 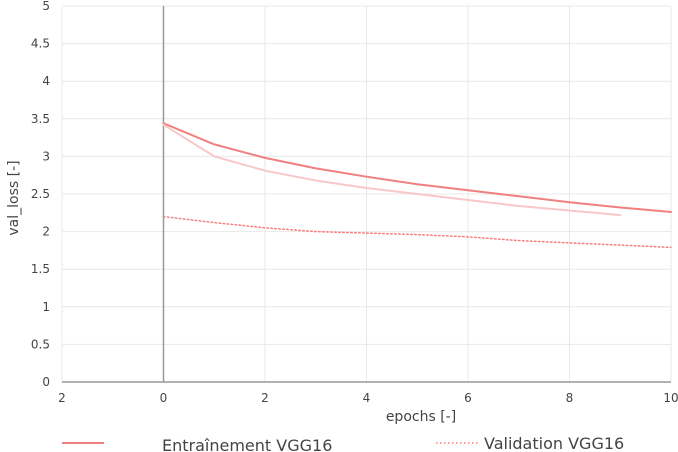 I want to click on y-tick-label: 0.5, so click(x=40, y=344).